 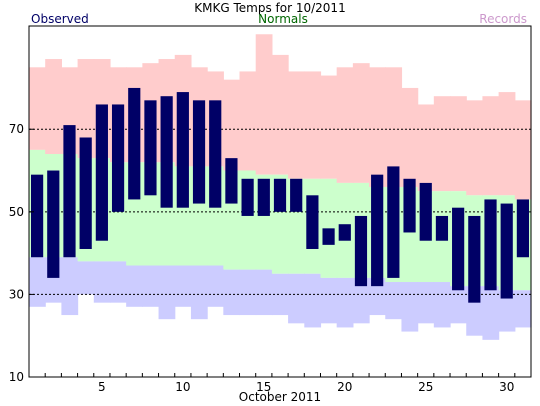 What do you see at coordinates (263, 387) in the screenshot?
I see `x-tick-label: 15` at bounding box center [263, 387].